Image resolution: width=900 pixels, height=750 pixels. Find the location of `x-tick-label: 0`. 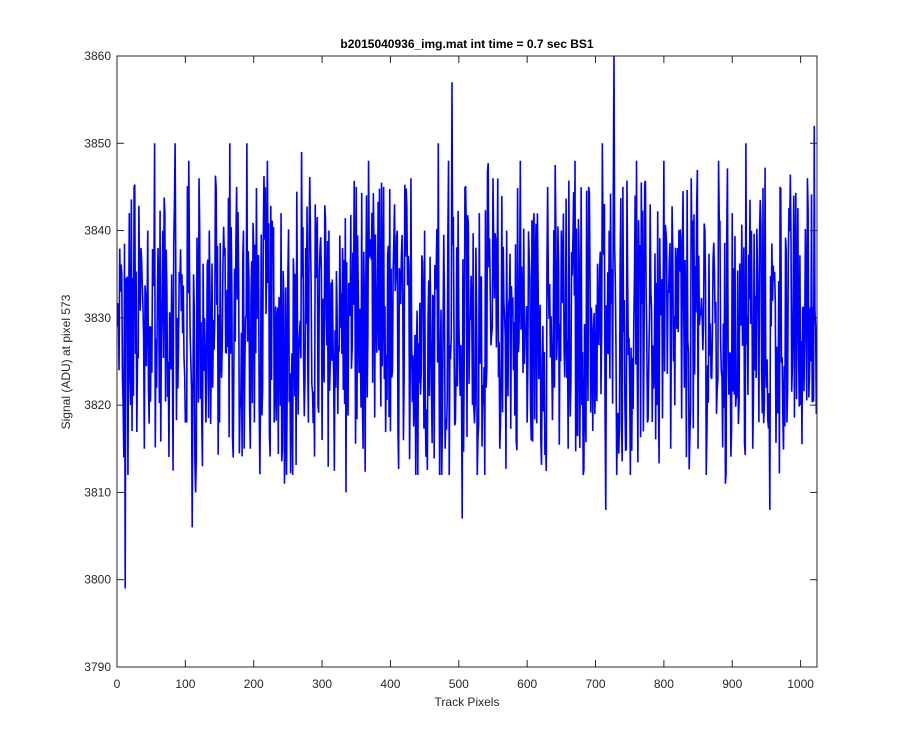

x-tick-label: 0 is located at coordinates (117, 684).